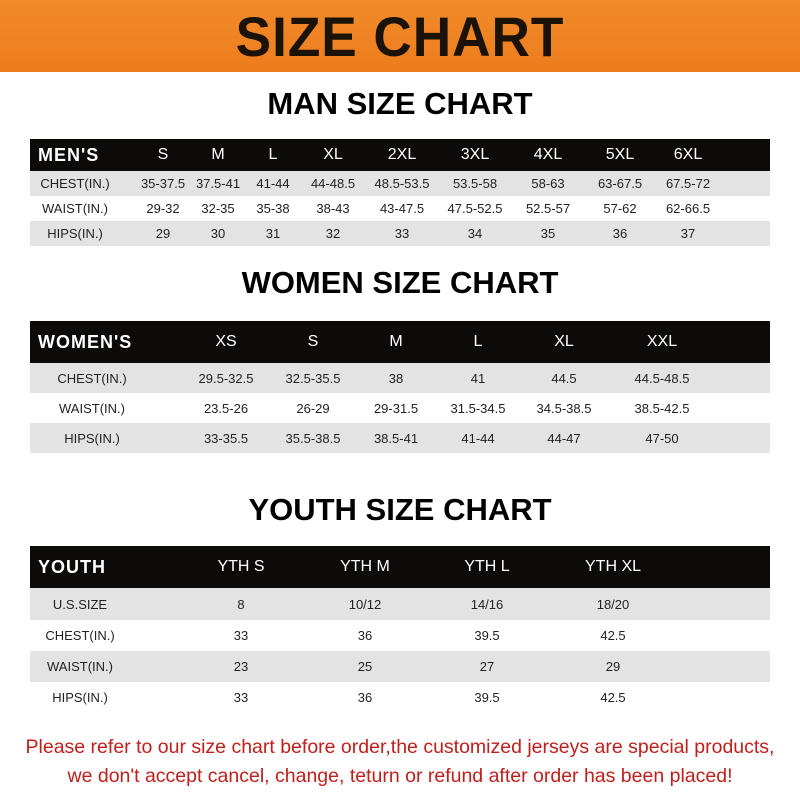  What do you see at coordinates (313, 408) in the screenshot?
I see `table-cell: 26-29` at bounding box center [313, 408].